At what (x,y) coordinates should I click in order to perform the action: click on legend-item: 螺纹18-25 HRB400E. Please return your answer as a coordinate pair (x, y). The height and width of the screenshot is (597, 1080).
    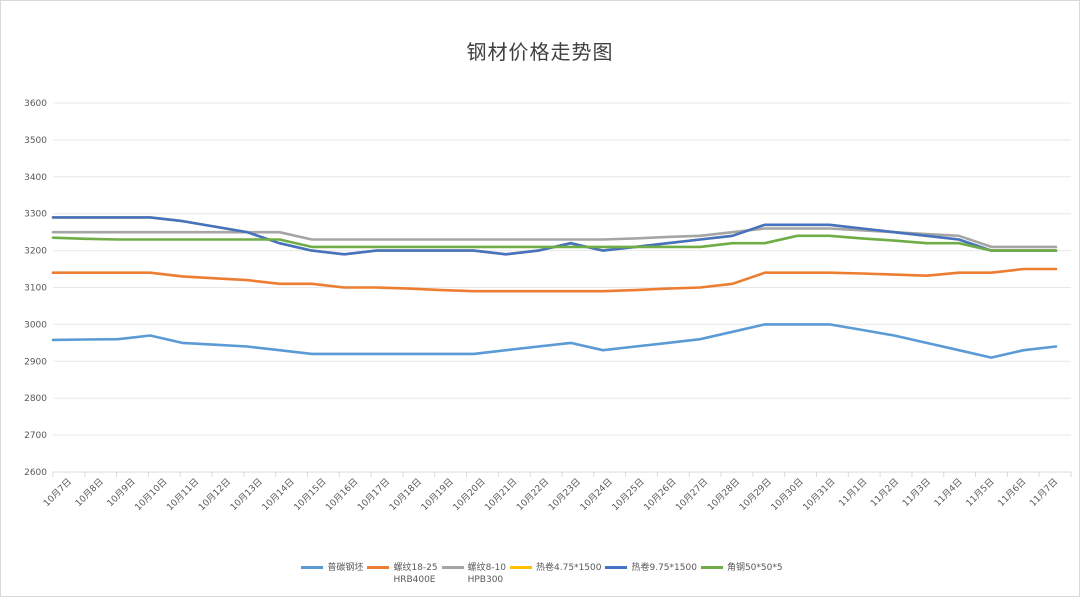
    Looking at the image, I should click on (400, 574).